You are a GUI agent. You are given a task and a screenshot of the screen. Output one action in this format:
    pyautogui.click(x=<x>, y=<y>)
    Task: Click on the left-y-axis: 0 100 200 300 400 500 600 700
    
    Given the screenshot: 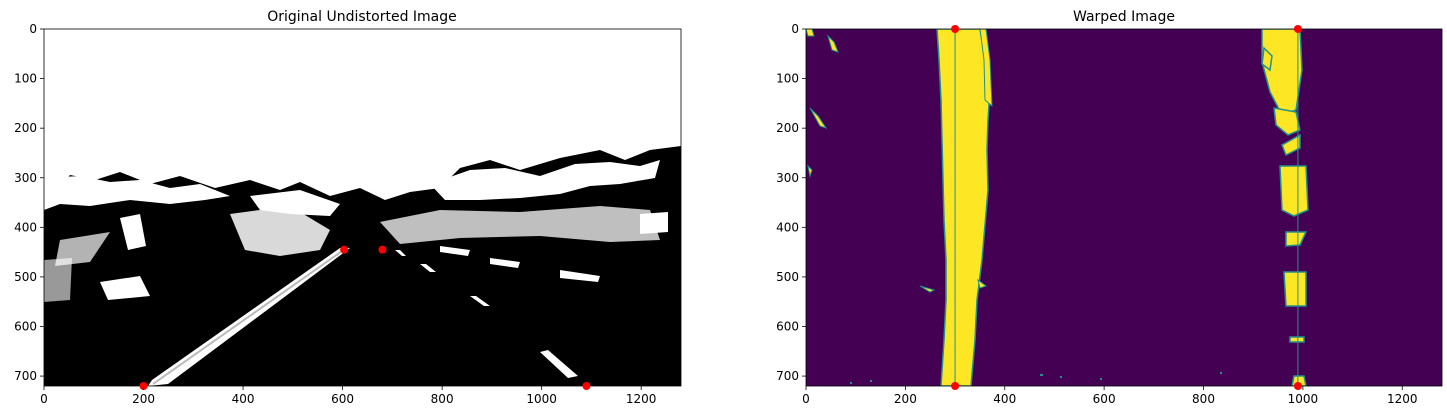 What is the action you would take?
    pyautogui.click(x=29, y=202)
    